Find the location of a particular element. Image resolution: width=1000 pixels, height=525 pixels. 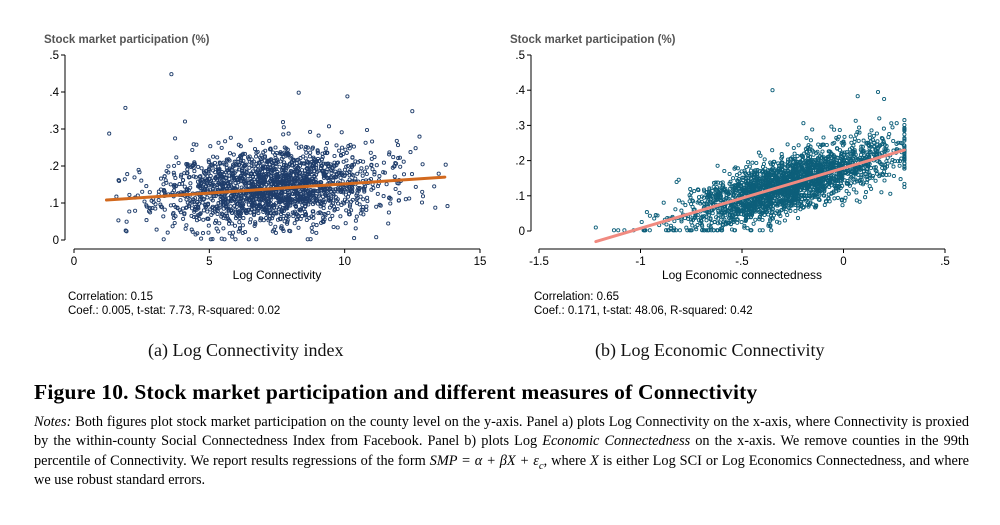

panel-a-y-tick-label: .4 is located at coordinates (54, 93).